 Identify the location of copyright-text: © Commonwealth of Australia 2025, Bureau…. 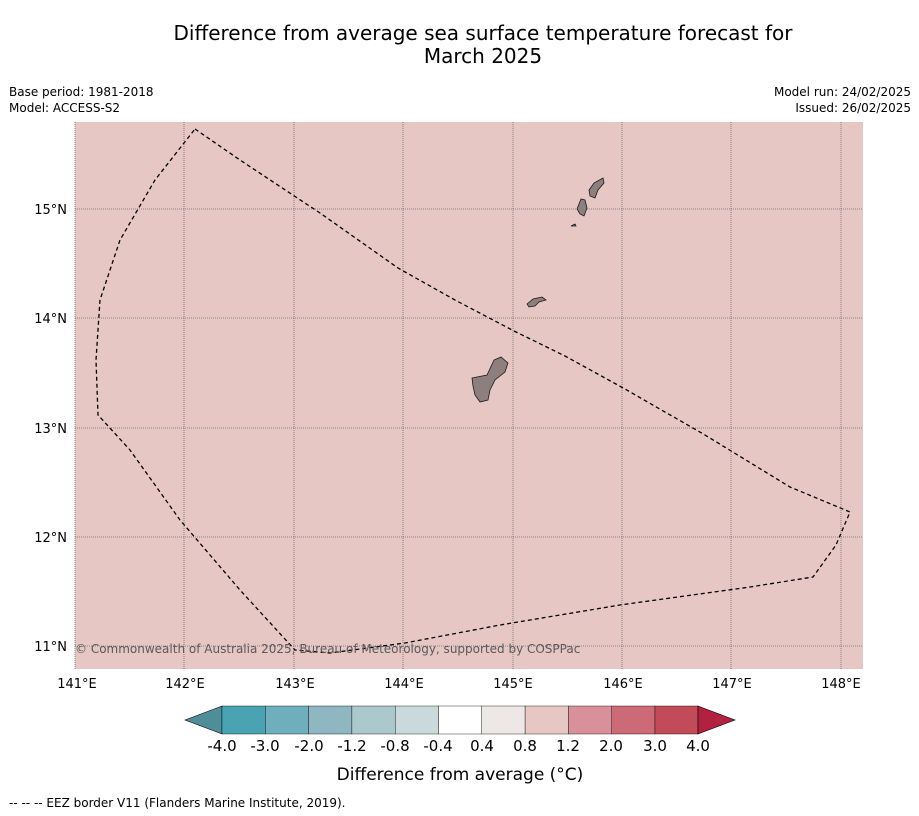
(327, 649).